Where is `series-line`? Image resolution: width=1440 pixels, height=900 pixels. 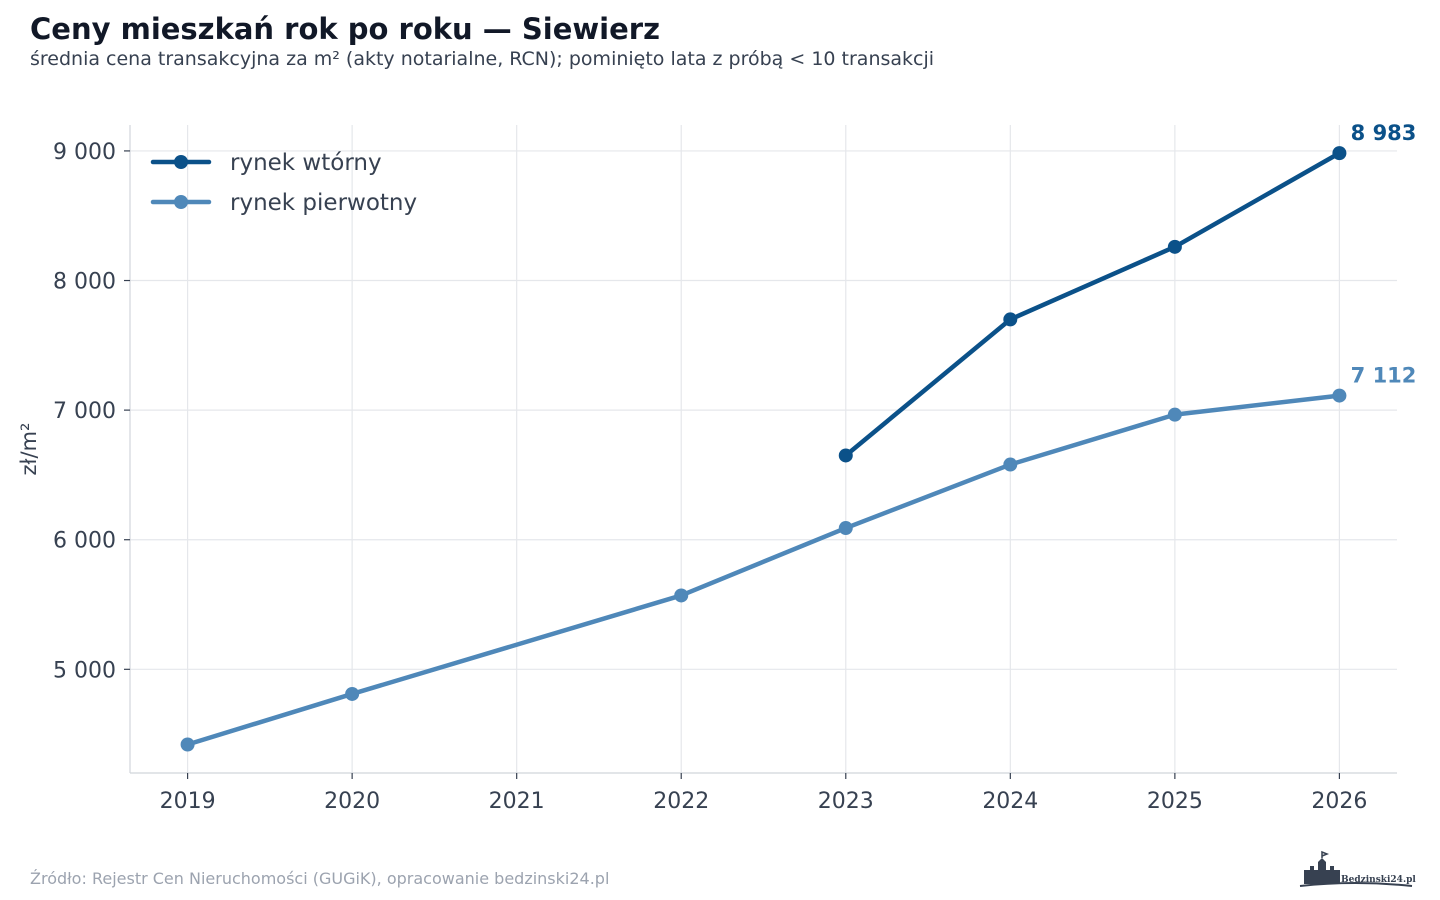
series-line is located at coordinates (1092, 304).